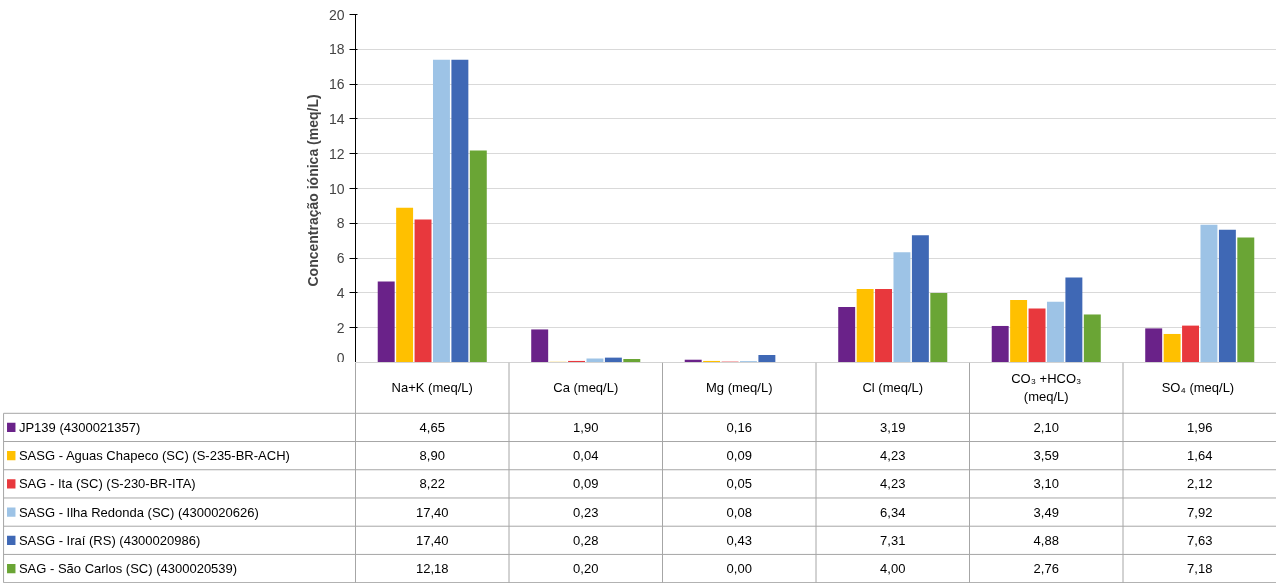 The image size is (1276, 583). I want to click on y-axis-title: Concentração iónica (meq/L), so click(312, 190).